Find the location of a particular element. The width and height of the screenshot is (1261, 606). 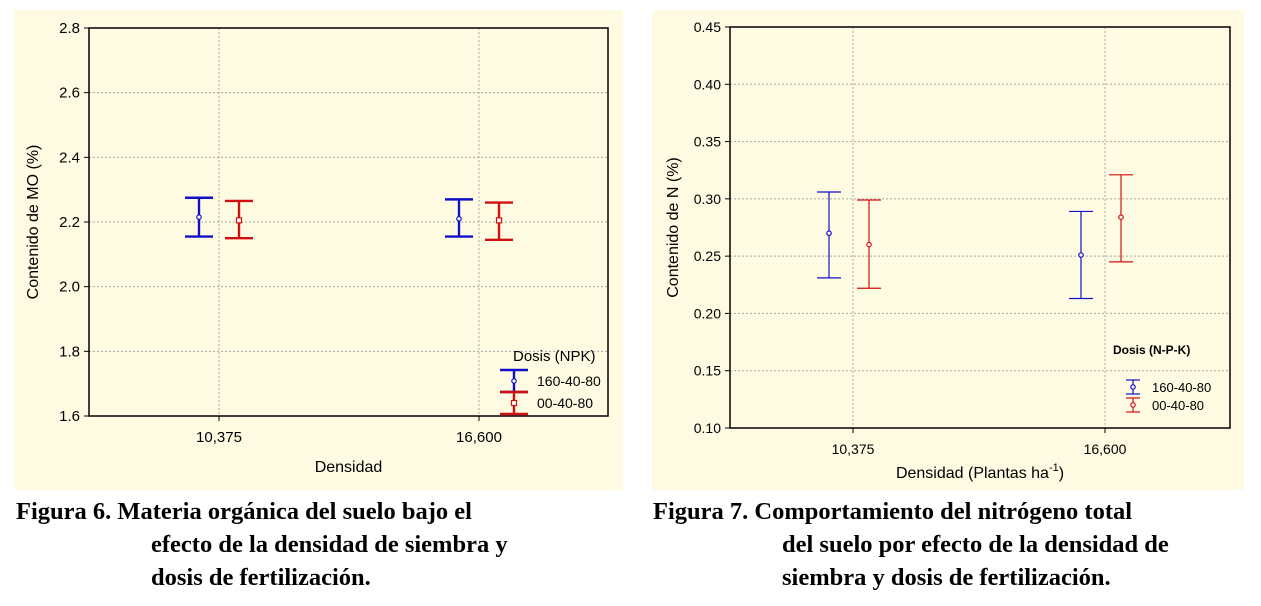

y-tick-label: 0.20 is located at coordinates (707, 313).